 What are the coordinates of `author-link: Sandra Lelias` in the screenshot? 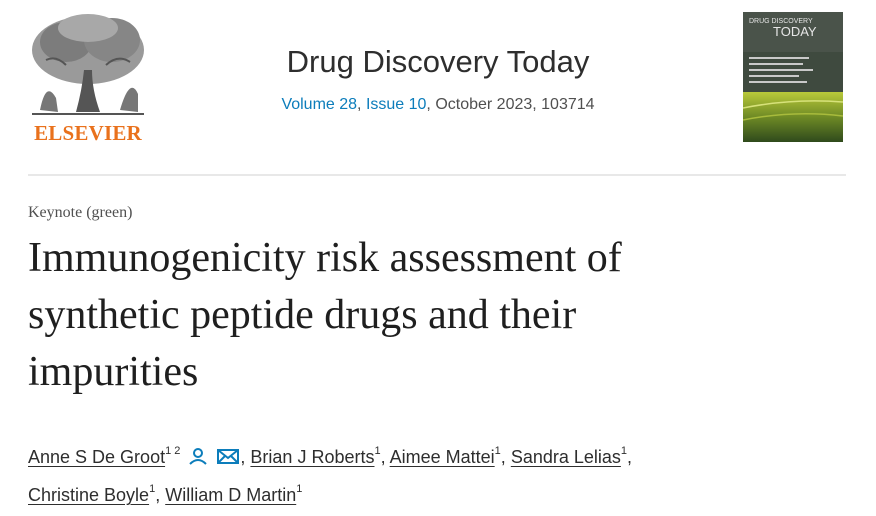 It's located at (565, 457).